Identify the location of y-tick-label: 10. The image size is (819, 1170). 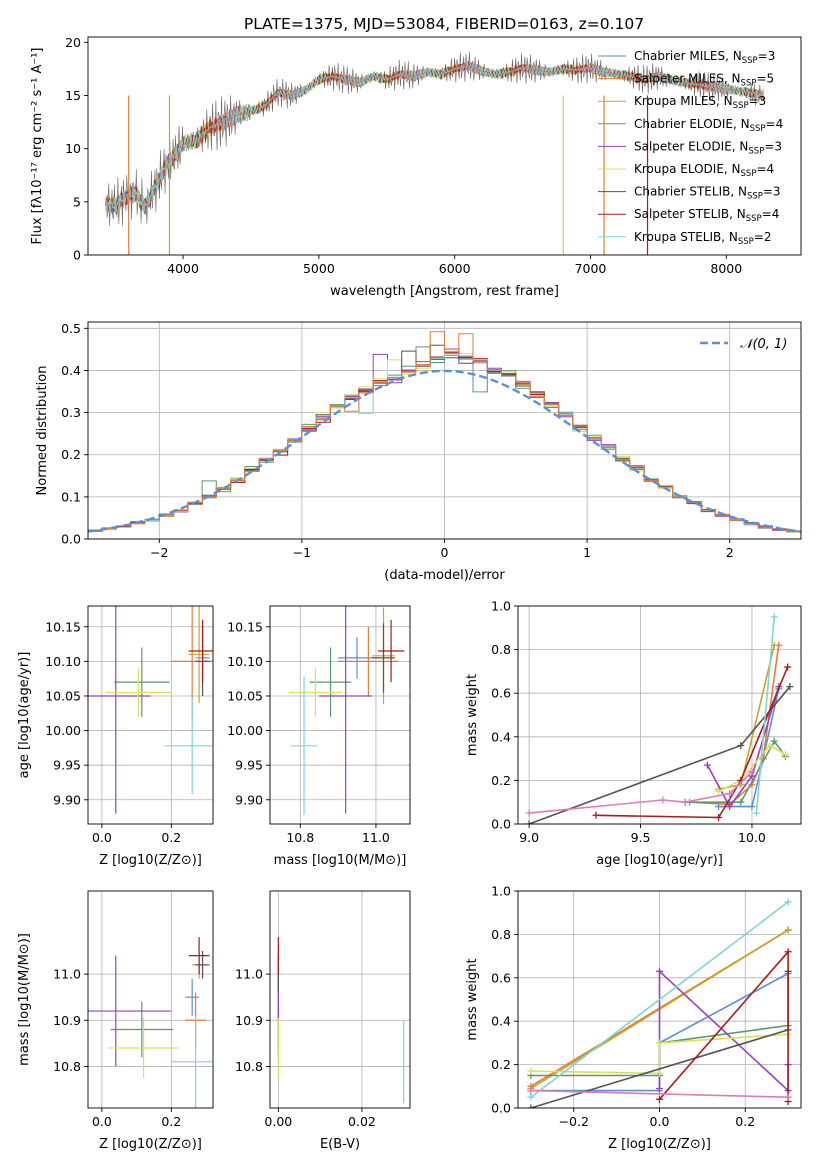
(73, 148).